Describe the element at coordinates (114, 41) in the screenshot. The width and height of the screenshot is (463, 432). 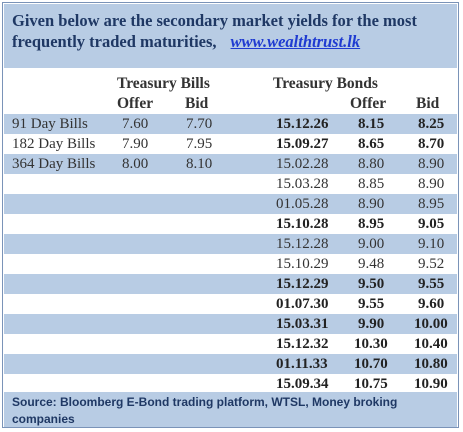
I see `intro-line-2-text: frequently traded maturities,` at that location.